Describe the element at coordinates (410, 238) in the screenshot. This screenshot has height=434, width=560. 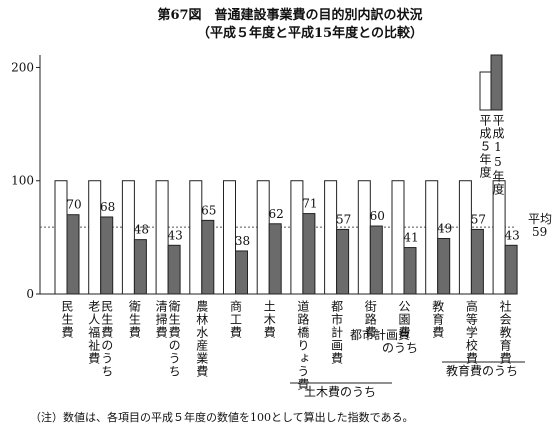
I see `value-label: 41` at that location.